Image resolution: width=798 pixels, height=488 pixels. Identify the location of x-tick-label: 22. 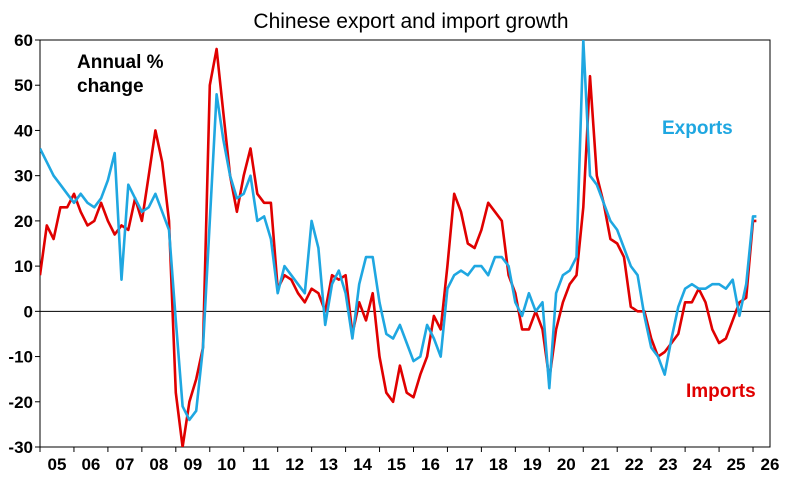
(634, 464).